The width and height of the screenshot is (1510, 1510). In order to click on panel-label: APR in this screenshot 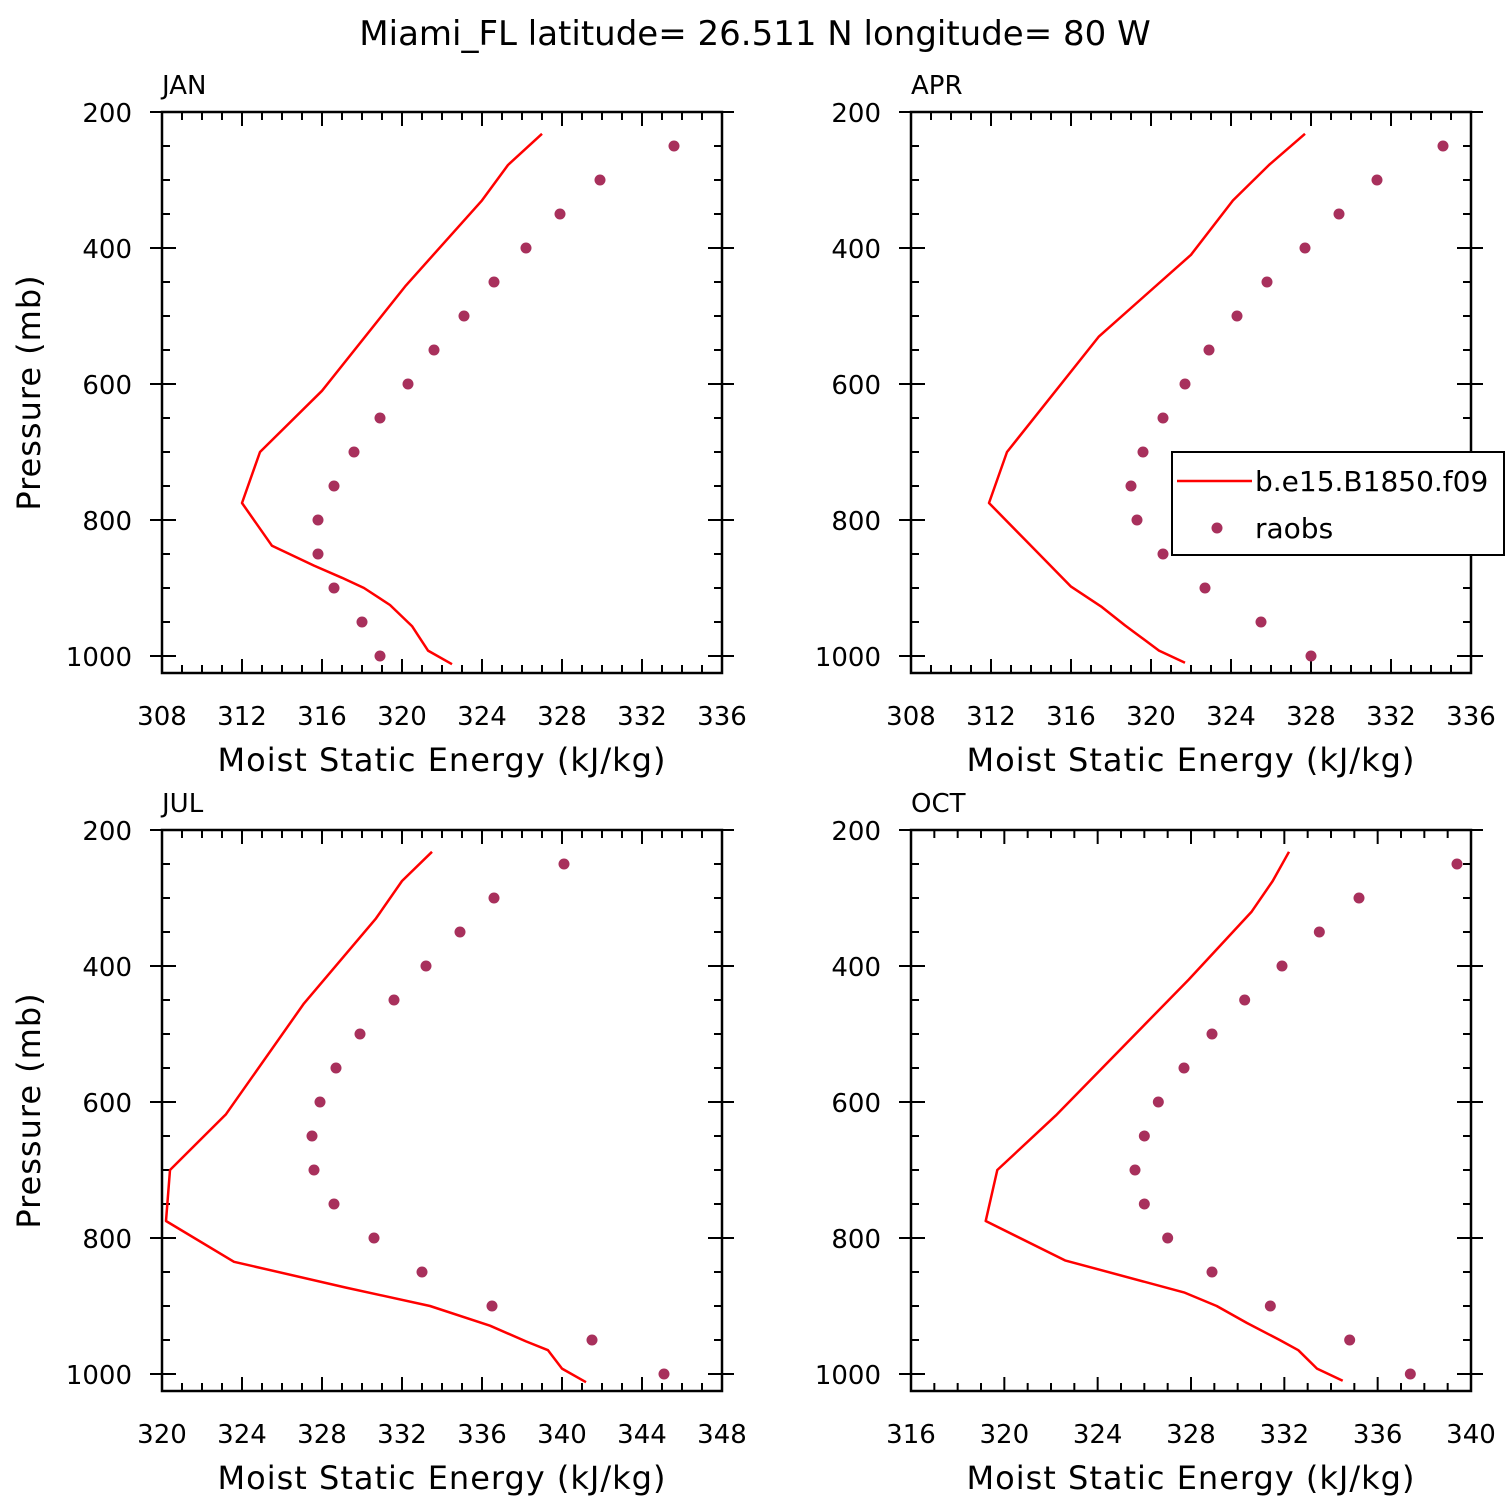, I will do `click(937, 86)`.